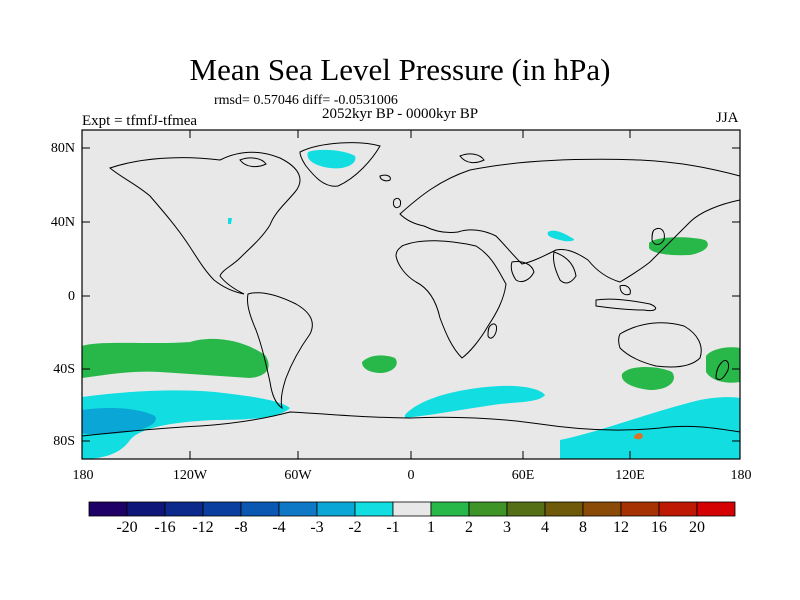 The height and width of the screenshot is (600, 800). I want to click on colorbar-label: -20, so click(127, 527).